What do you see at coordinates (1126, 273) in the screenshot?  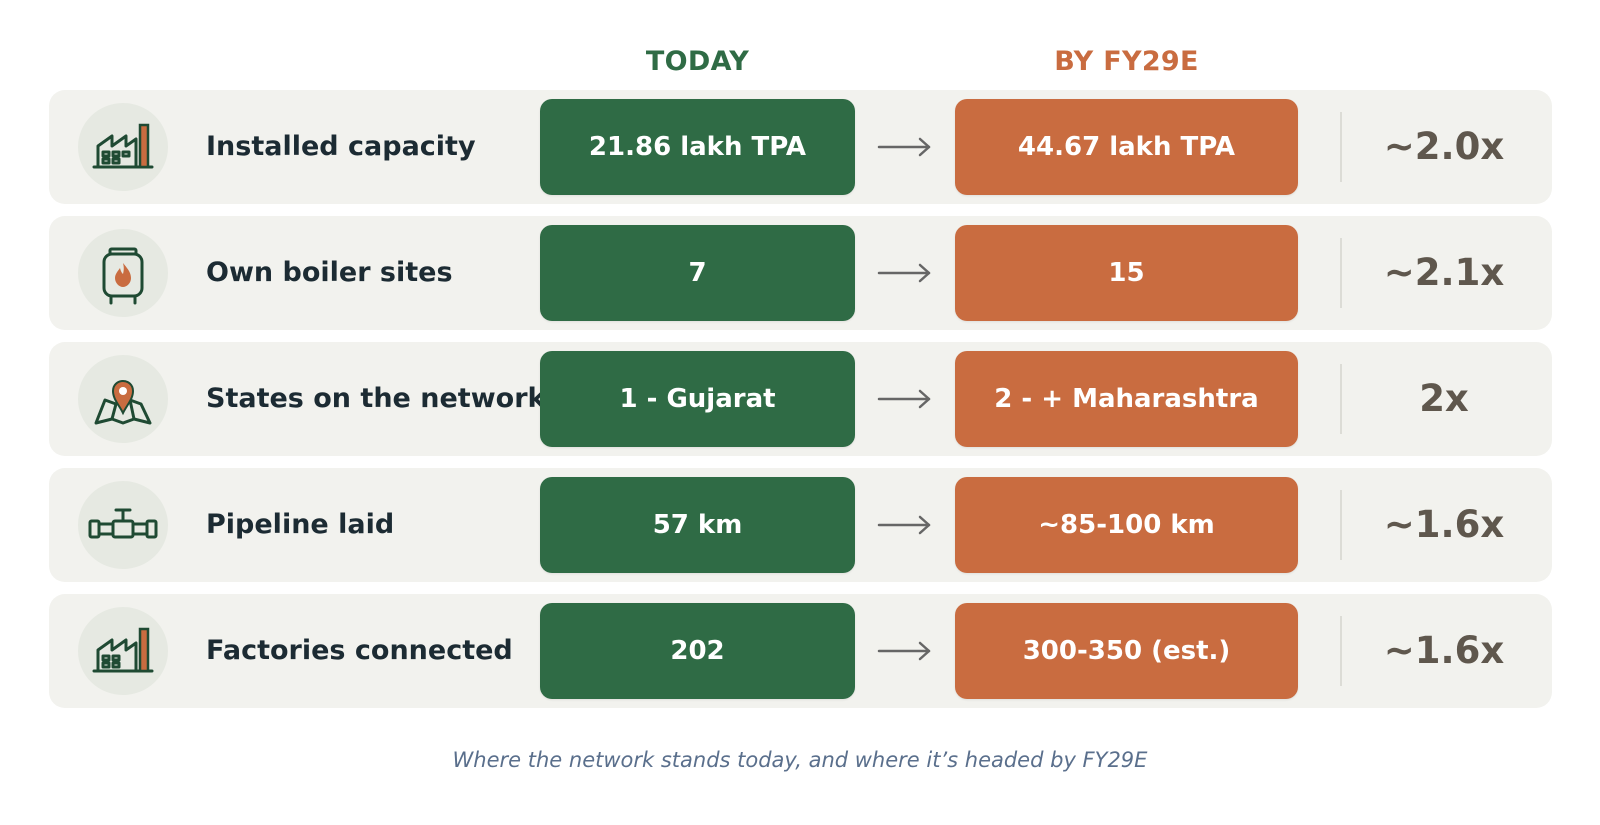 I see `future-value: 15` at bounding box center [1126, 273].